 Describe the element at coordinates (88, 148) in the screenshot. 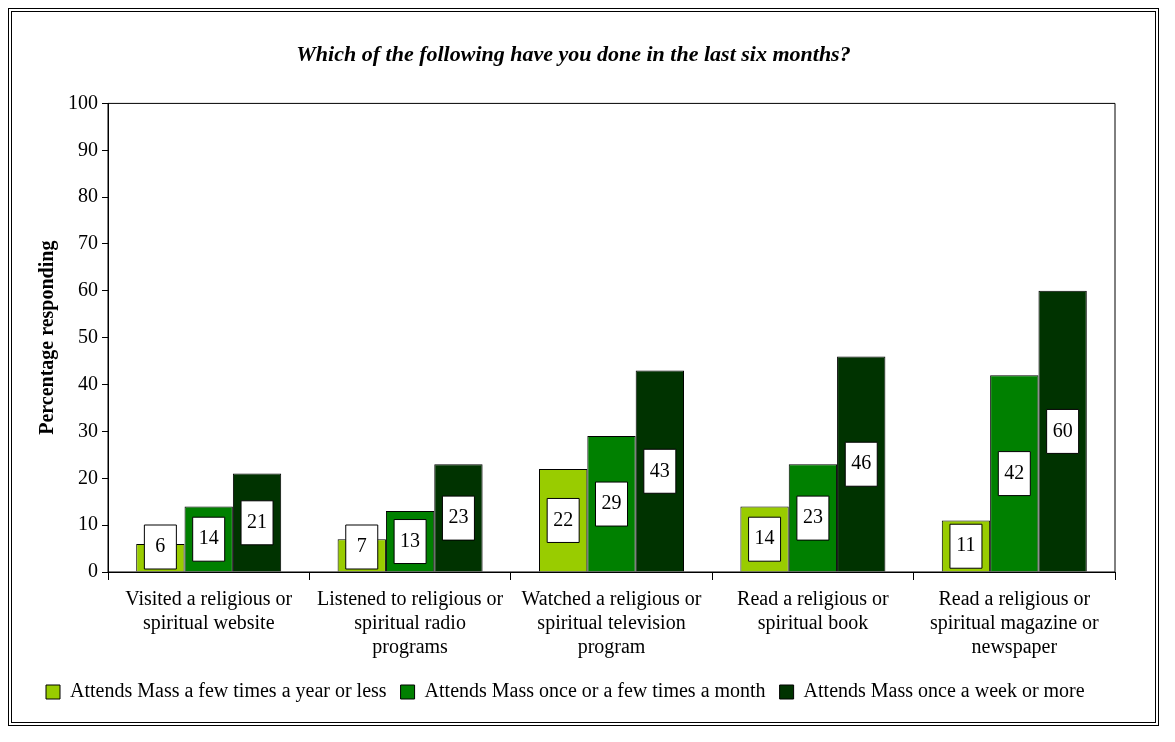

I see `y-tick-label: 90` at that location.